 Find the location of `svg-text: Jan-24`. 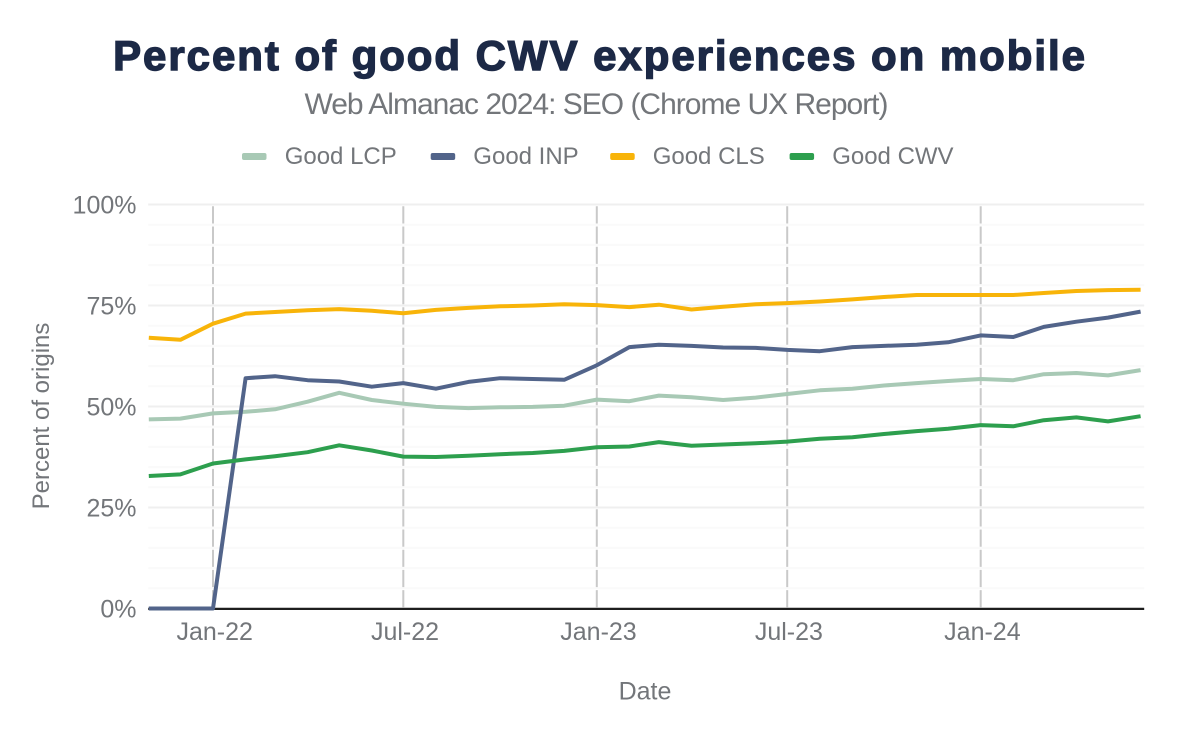

svg-text: Jan-24 is located at coordinates (982, 632).